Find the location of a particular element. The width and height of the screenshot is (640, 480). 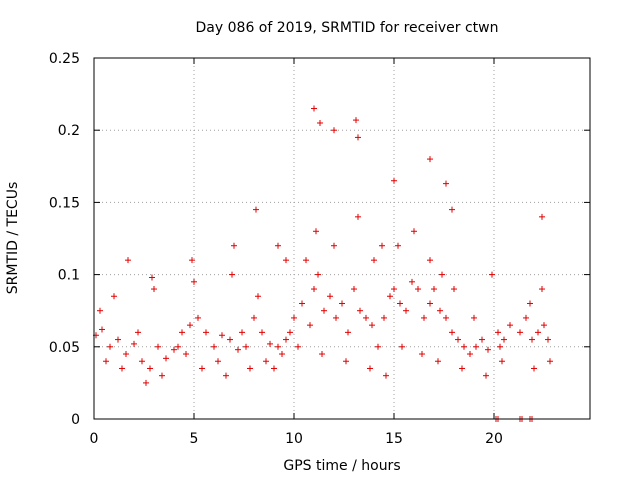

x-tick-label: 0 is located at coordinates (94, 439).